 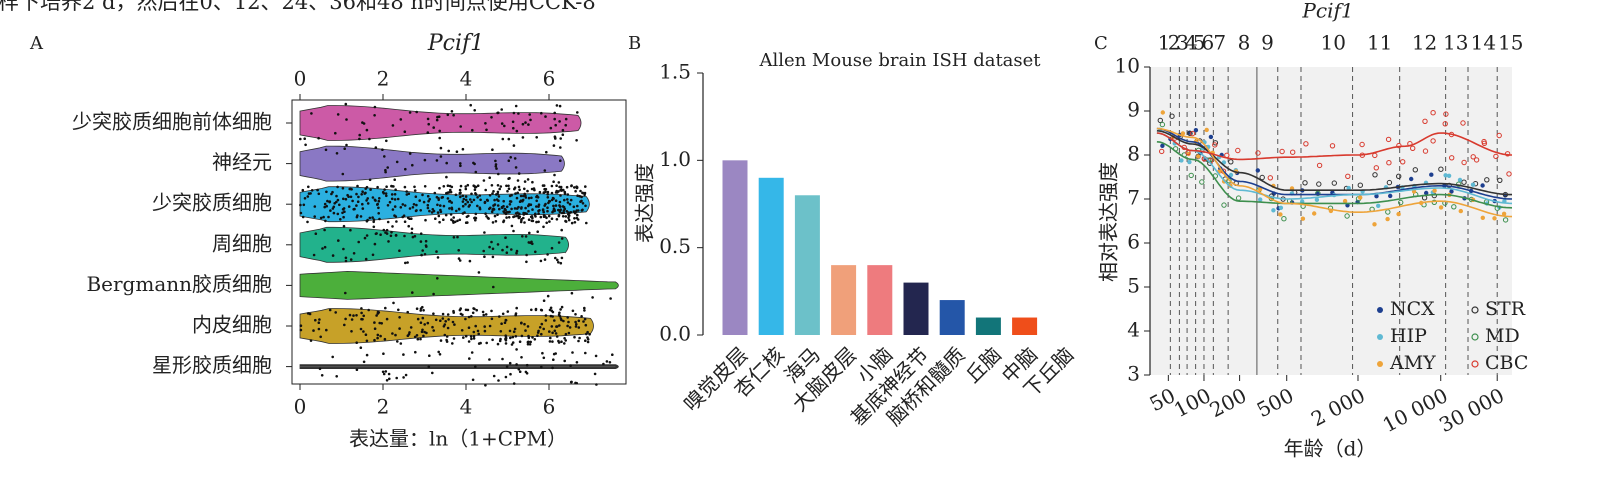 I want to click on c-stage-number: 5, so click(x=1199, y=43).